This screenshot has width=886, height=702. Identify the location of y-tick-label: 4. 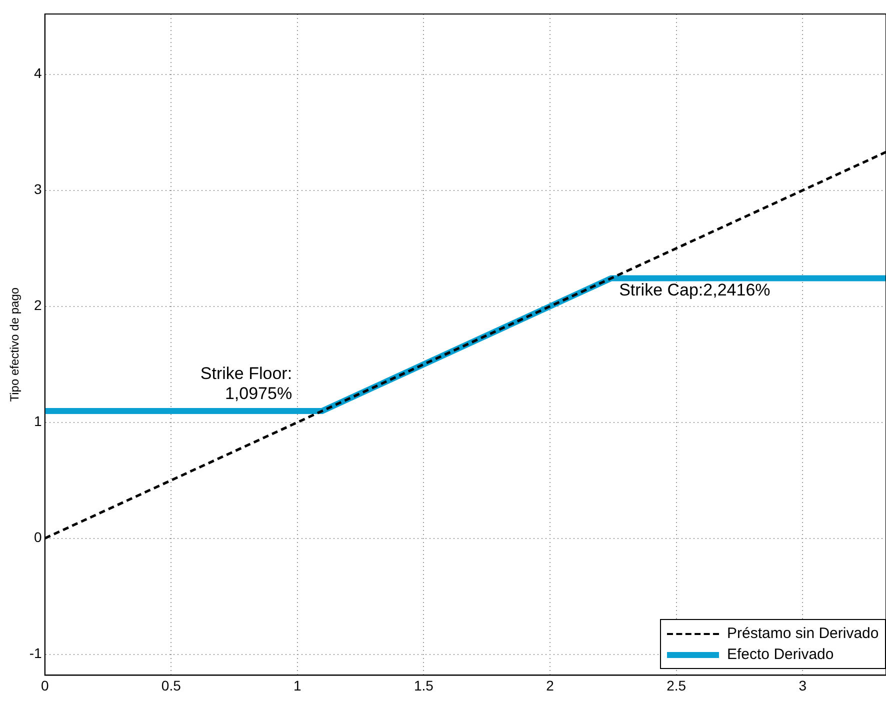
(38, 73).